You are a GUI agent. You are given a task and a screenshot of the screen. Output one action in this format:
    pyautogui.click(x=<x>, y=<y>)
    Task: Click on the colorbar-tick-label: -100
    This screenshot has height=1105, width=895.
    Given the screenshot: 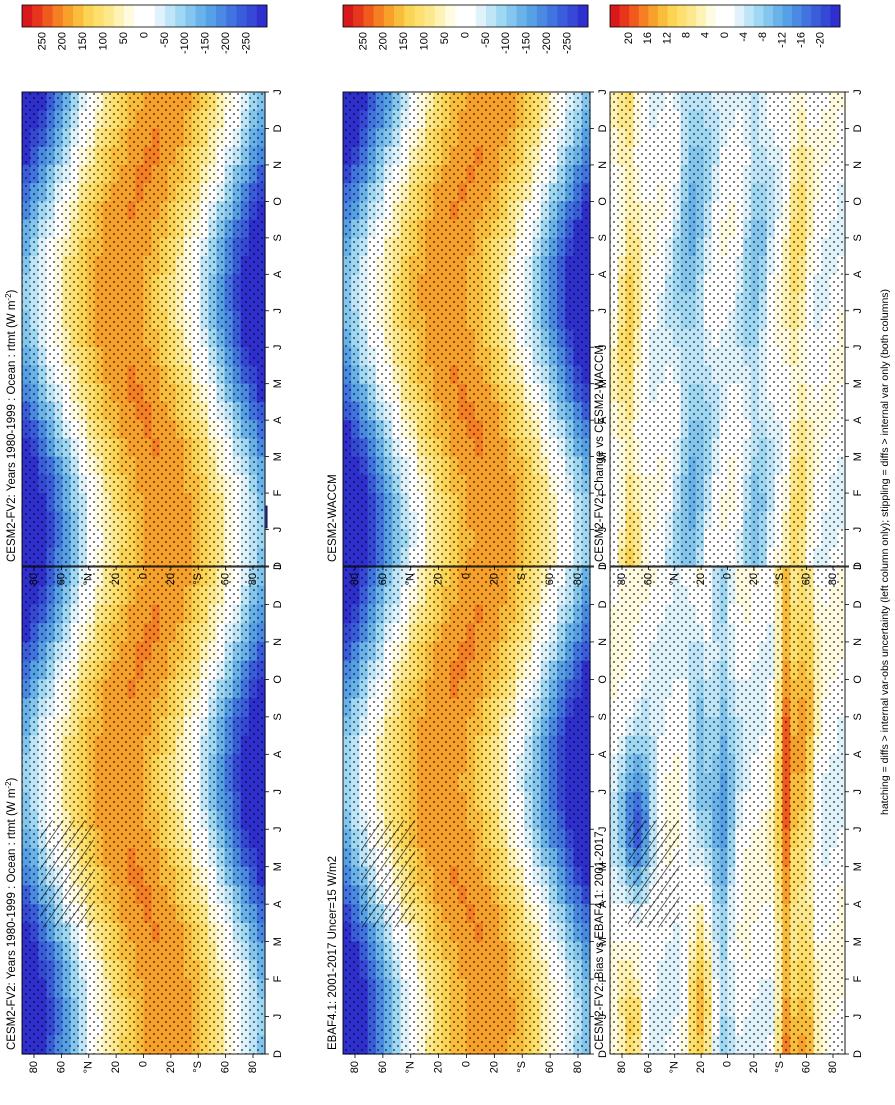 What is the action you would take?
    pyautogui.click(x=185, y=43)
    